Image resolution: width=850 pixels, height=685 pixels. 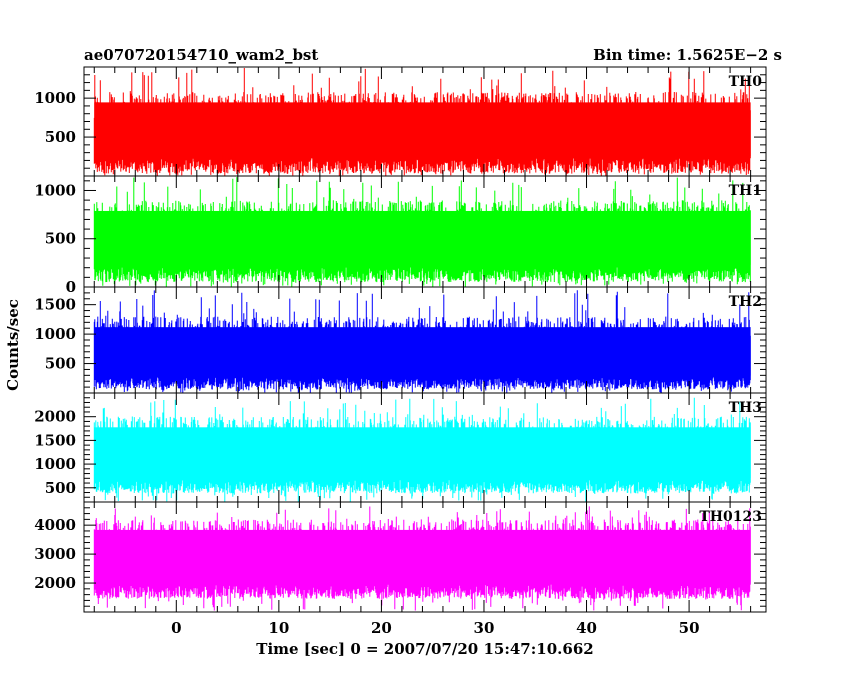 What do you see at coordinates (422, 556) in the screenshot?
I see `series-core-th0123` at bounding box center [422, 556].